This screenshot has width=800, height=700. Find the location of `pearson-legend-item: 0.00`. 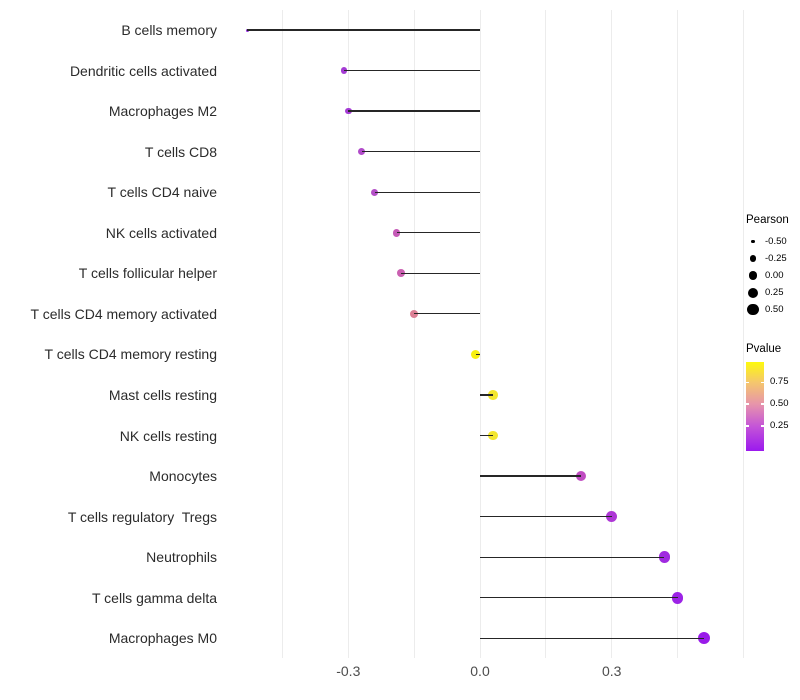

pearson-legend-item: 0.00 is located at coordinates (767, 275).